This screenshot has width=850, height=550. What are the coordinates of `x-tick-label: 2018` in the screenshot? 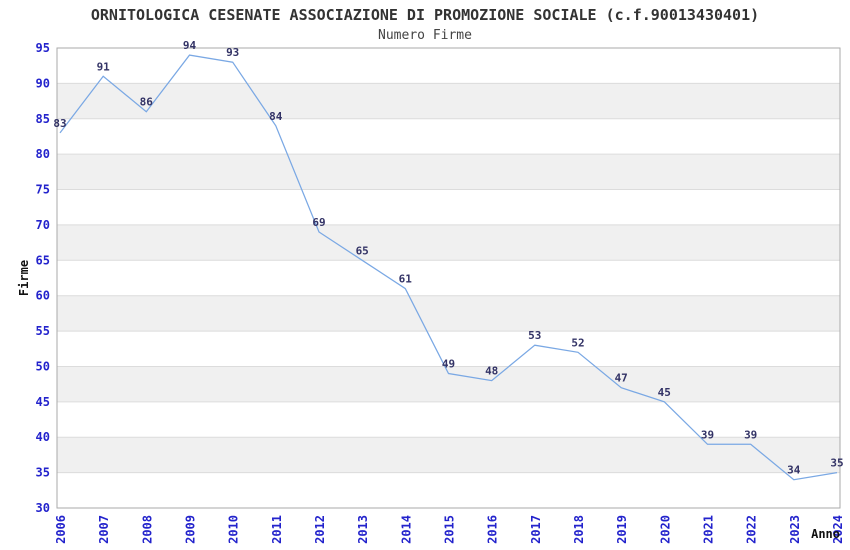 It's located at (579, 529).